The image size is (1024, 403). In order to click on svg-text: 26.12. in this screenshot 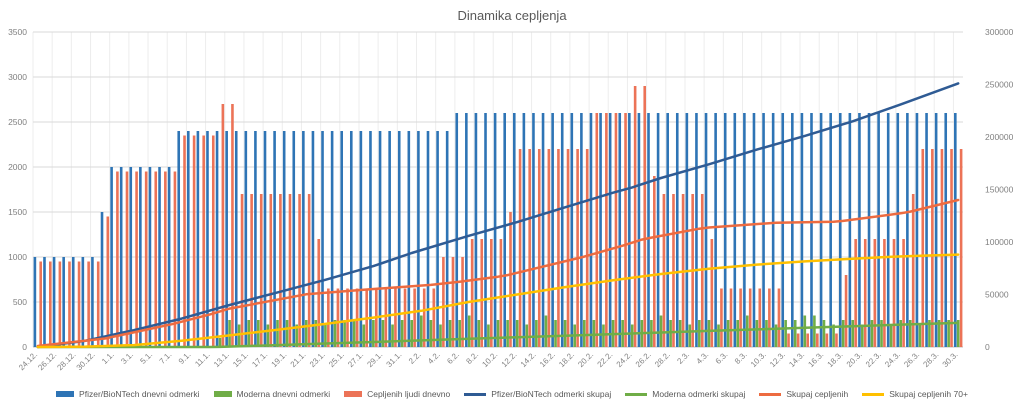, I will do `click(47, 361)`.